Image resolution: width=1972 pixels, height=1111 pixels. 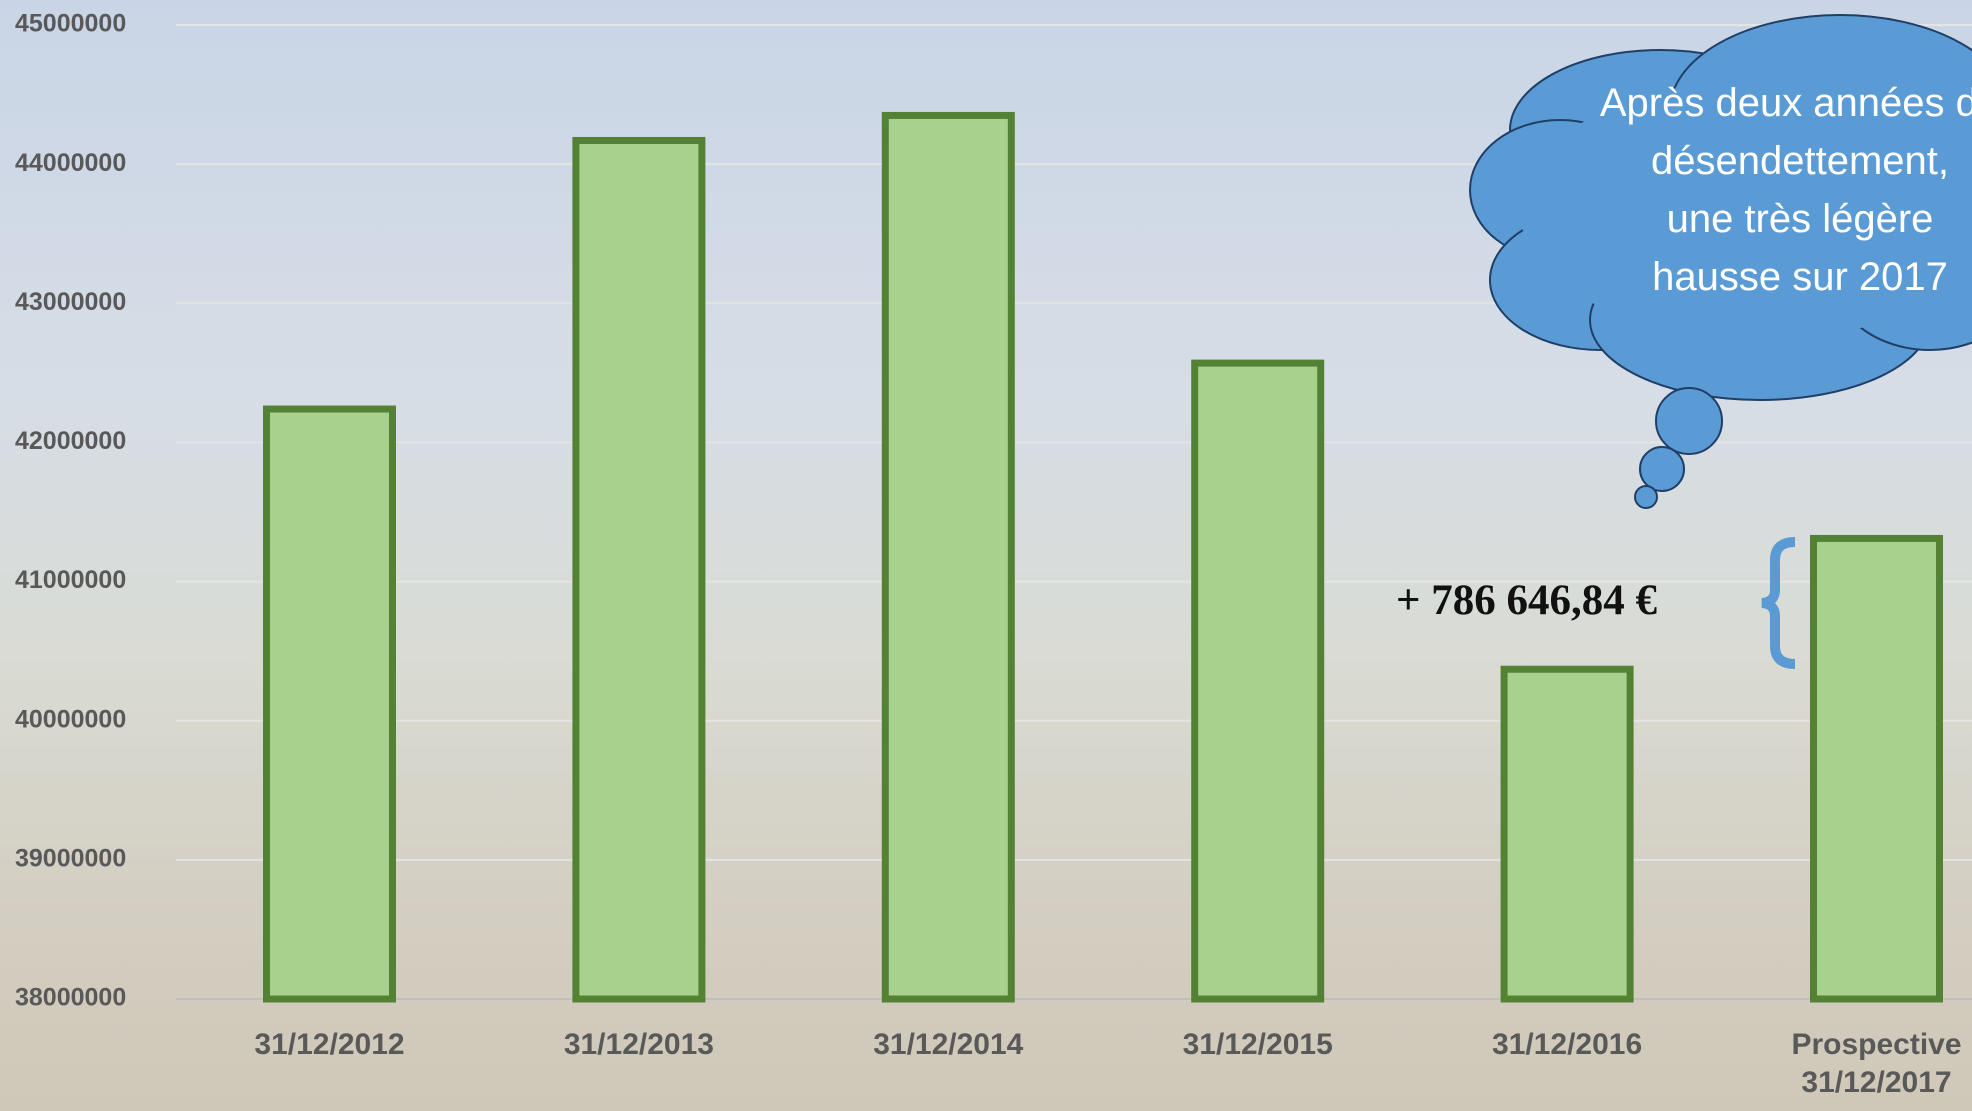 I want to click on y-tick-label: 42000000, so click(x=70, y=441).